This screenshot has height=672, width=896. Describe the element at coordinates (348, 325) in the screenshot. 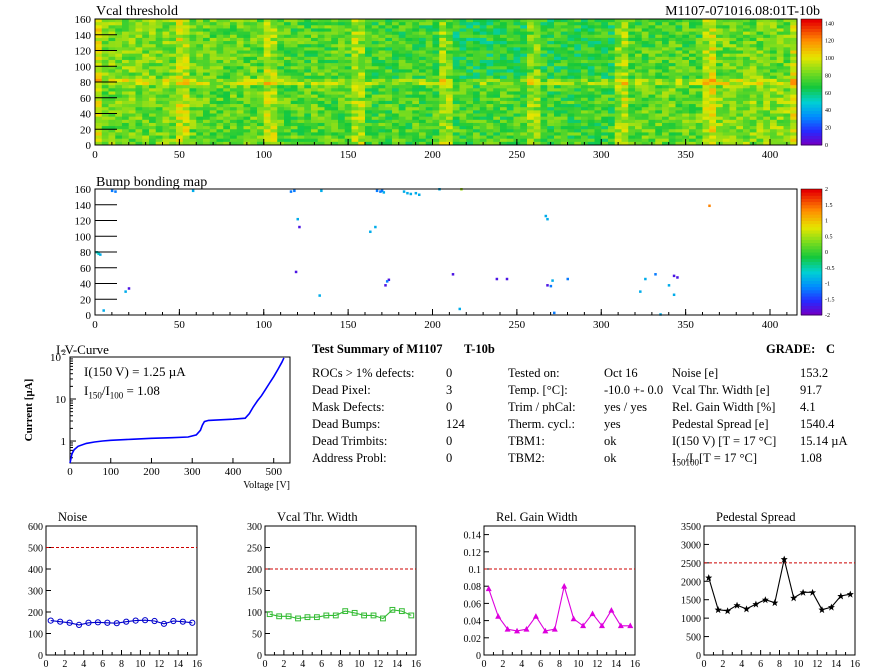

I see `x-tick-label: 150` at that location.